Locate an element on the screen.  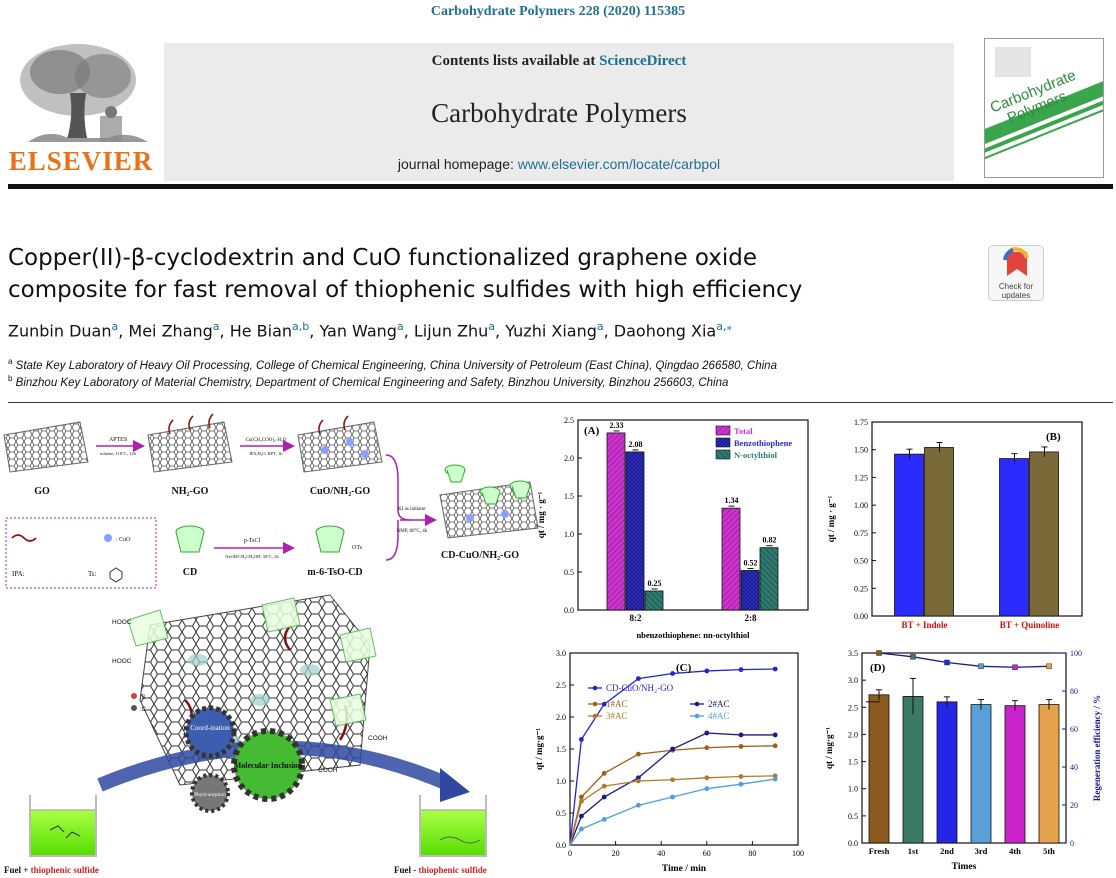
data-label: 0.25 is located at coordinates (655, 583).